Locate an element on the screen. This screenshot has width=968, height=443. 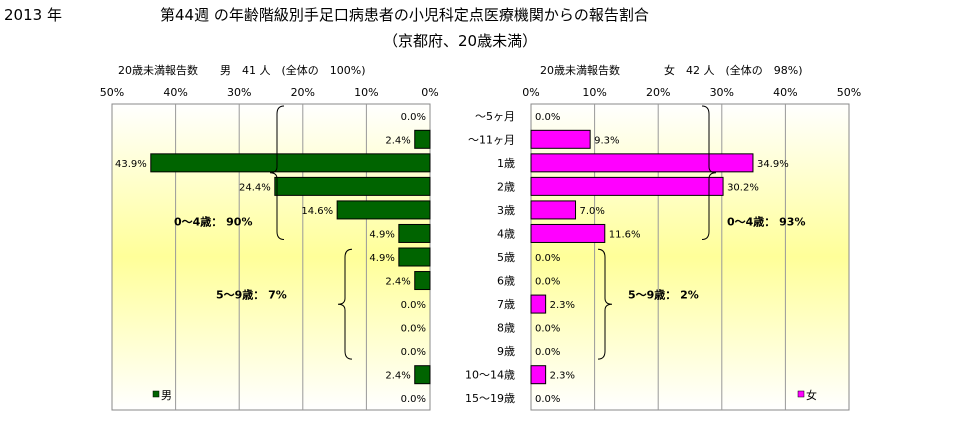
age-category-label: 7歳 is located at coordinates (506, 304).